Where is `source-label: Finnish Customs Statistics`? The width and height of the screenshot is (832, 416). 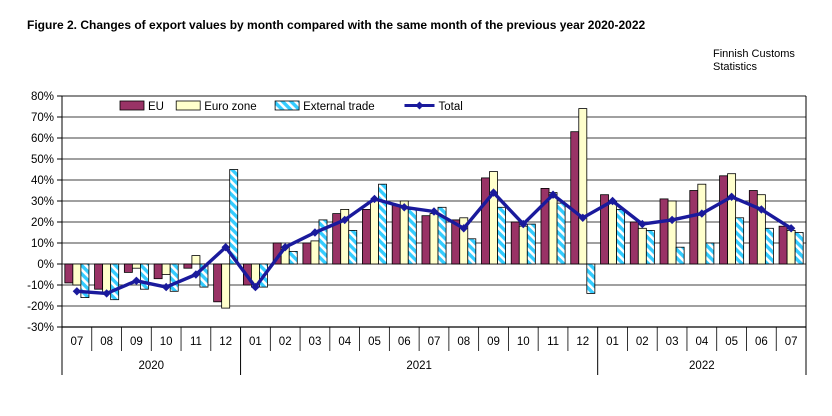 source-label: Finnish Customs Statistics is located at coordinates (754, 61).